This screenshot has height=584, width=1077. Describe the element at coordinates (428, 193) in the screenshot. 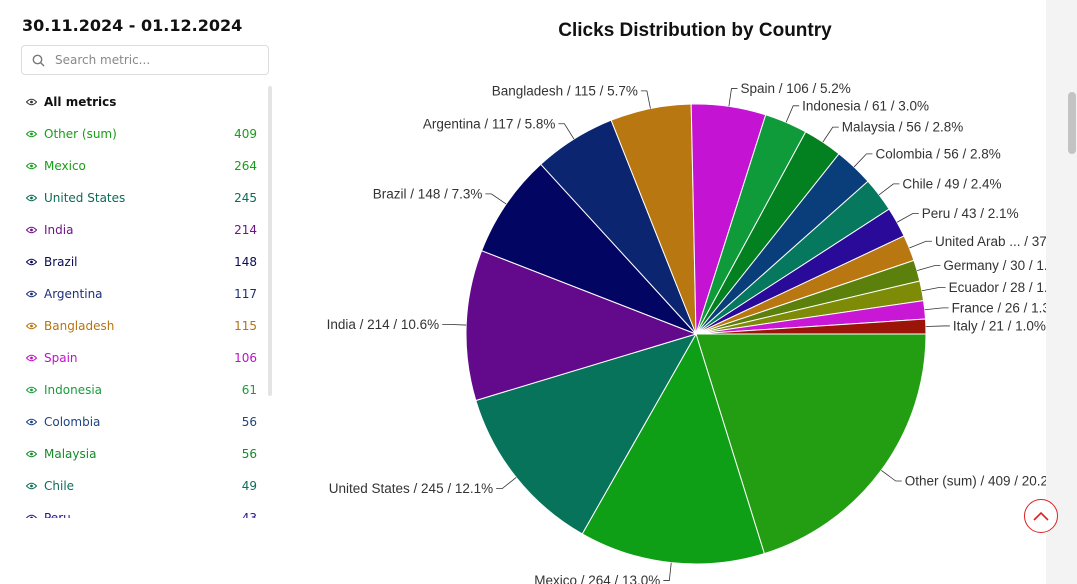

I see `slice-label: Brazil / 148 / 7.3%` at that location.